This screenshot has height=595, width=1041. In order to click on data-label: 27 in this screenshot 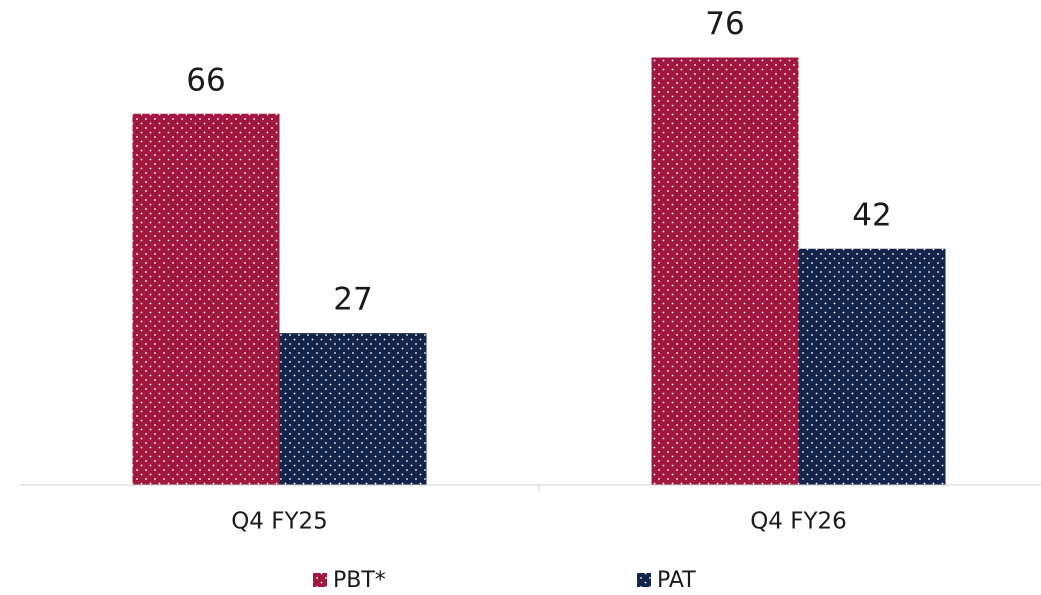, I will do `click(352, 300)`.